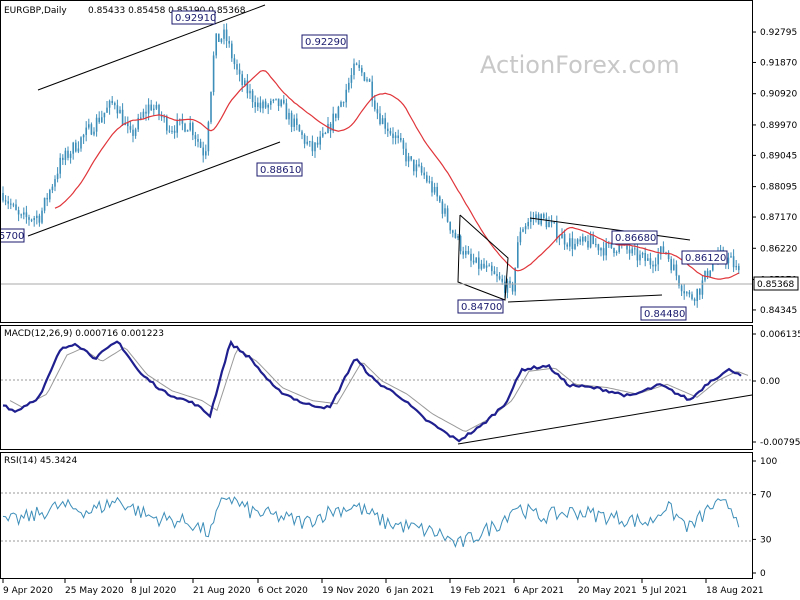 The width and height of the screenshot is (800, 600). Describe the element at coordinates (763, 574) in the screenshot. I see `rsi-tick-label: 0` at that location.